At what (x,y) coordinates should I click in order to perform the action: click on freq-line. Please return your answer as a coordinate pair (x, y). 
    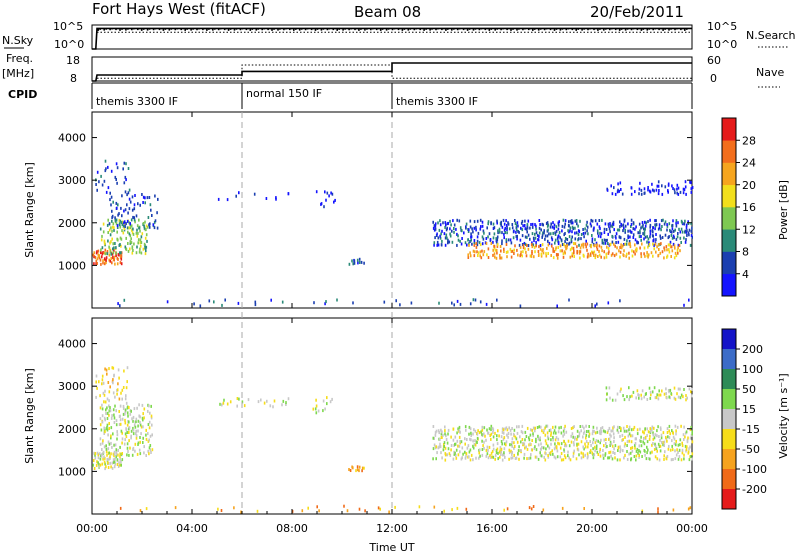
    Looking at the image, I should click on (392, 72).